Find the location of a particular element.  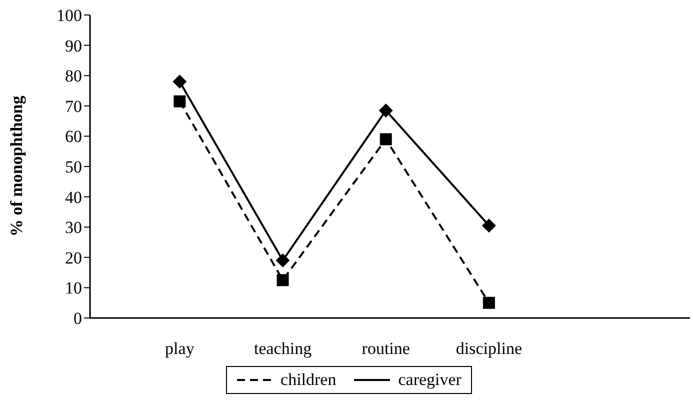

y-tick-label: 70 is located at coordinates (73, 106).